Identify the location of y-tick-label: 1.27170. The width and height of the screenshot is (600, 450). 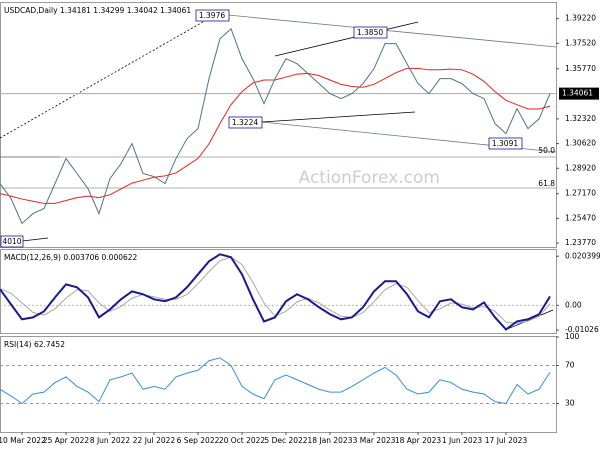
(580, 193).